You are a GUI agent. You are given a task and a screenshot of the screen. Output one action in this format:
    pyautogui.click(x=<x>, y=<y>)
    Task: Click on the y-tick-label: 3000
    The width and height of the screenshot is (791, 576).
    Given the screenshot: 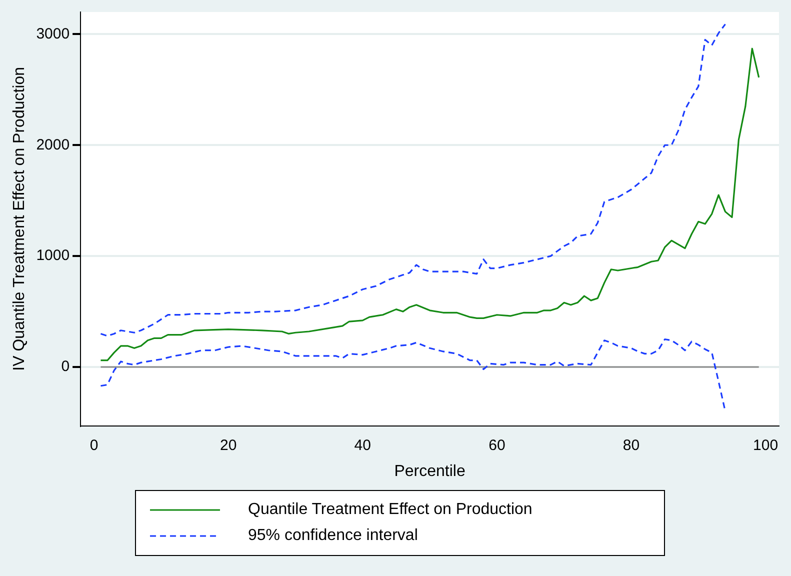 What is the action you would take?
    pyautogui.click(x=53, y=33)
    